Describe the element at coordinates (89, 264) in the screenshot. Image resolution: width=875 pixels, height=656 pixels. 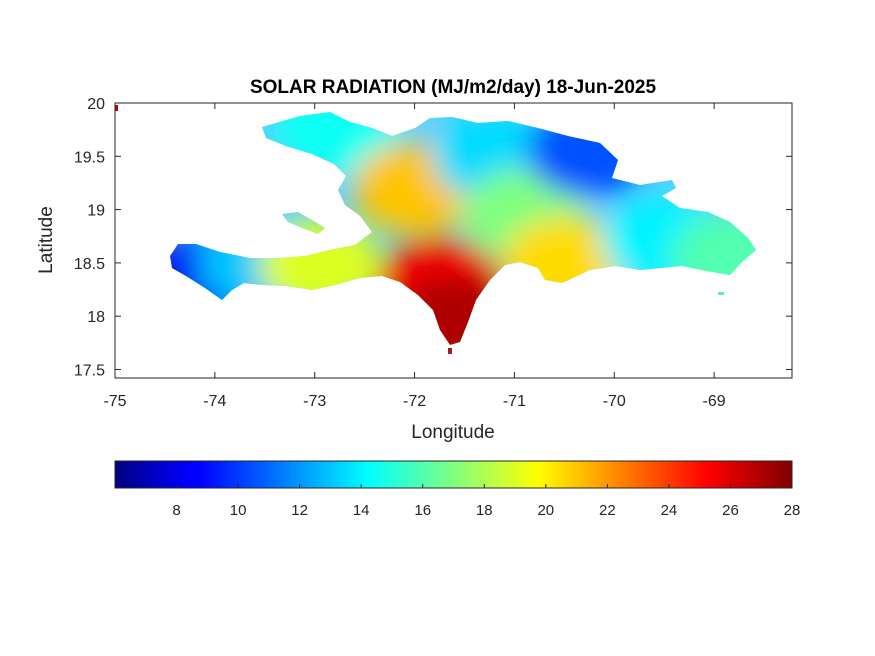
I see `y-tick-label: 18.5` at that location.